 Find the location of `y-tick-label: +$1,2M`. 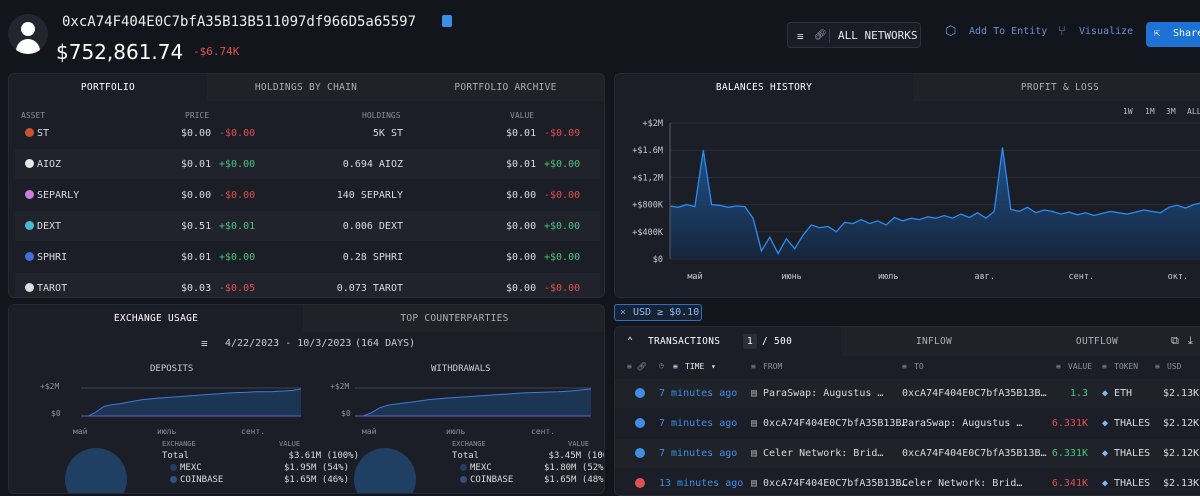

y-tick-label: +$1,2M is located at coordinates (647, 178).